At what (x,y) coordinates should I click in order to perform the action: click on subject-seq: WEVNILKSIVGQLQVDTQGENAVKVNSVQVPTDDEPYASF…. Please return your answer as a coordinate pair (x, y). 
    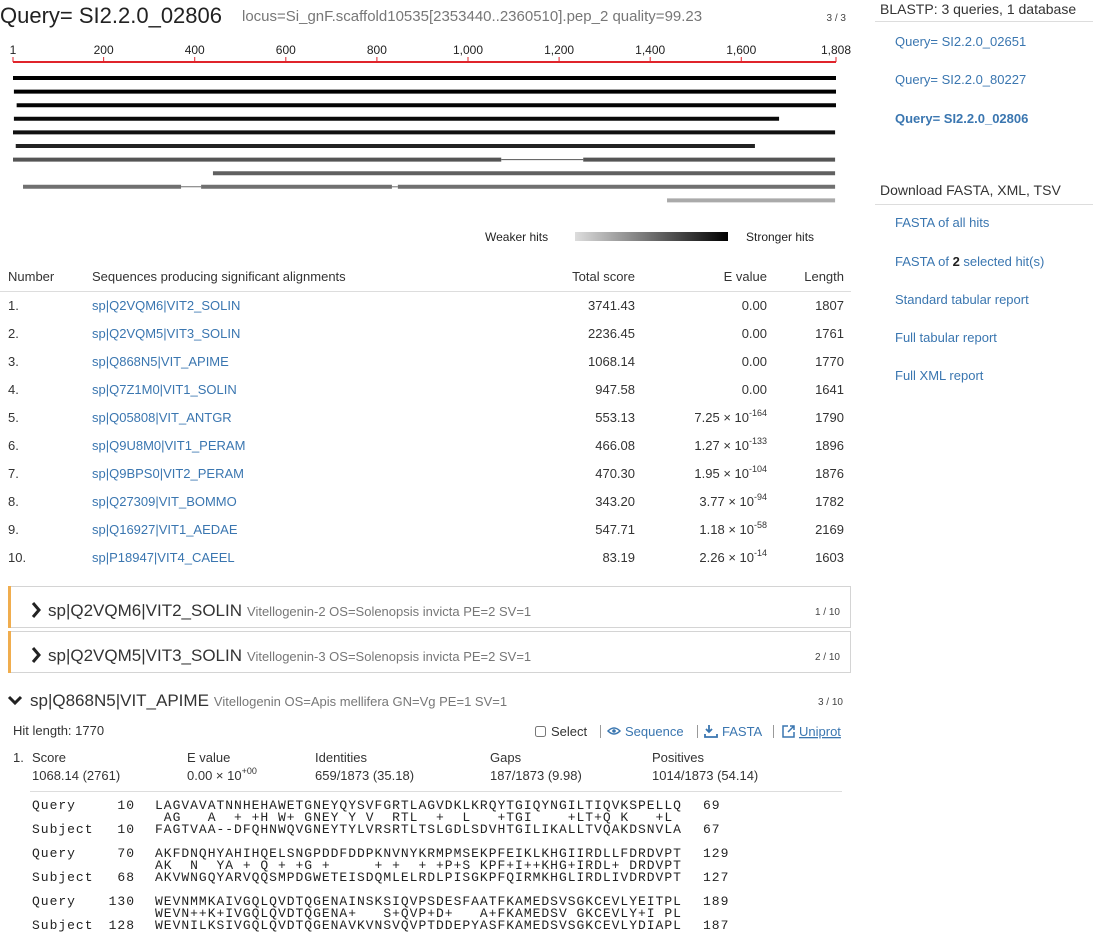
    Looking at the image, I should click on (418, 925).